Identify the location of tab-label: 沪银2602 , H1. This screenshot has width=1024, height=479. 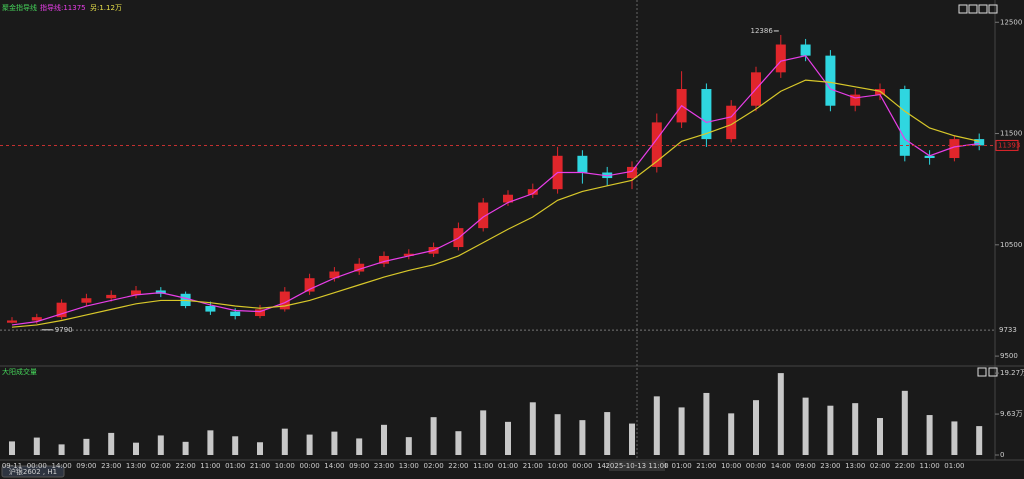
(33, 471).